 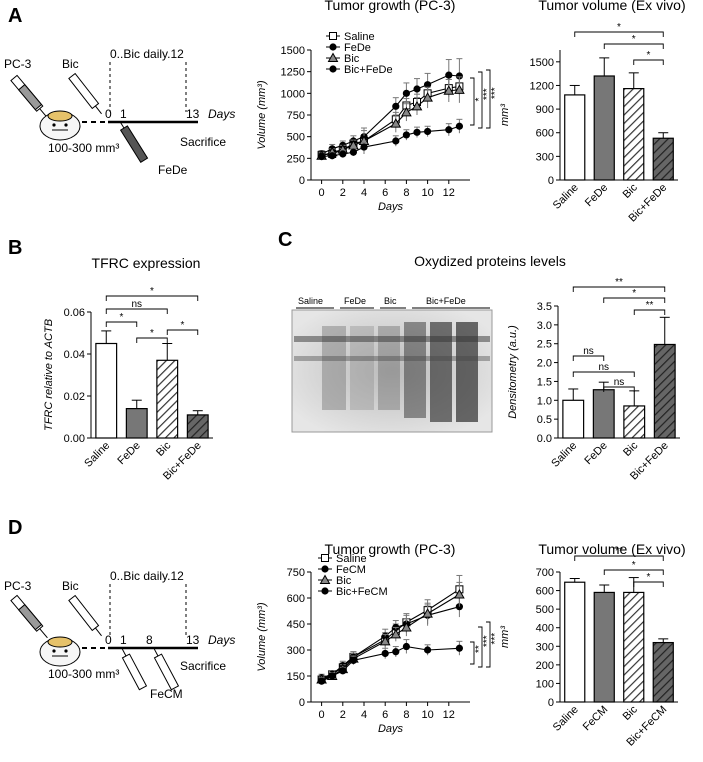 What do you see at coordinates (221, 114) in the screenshot?
I see `scheme-a-days: Days` at bounding box center [221, 114].